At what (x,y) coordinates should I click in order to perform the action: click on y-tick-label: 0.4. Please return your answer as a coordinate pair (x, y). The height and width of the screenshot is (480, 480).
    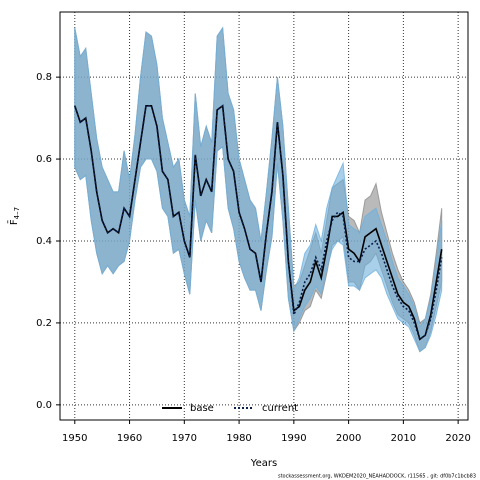
    Looking at the image, I should click on (44, 241).